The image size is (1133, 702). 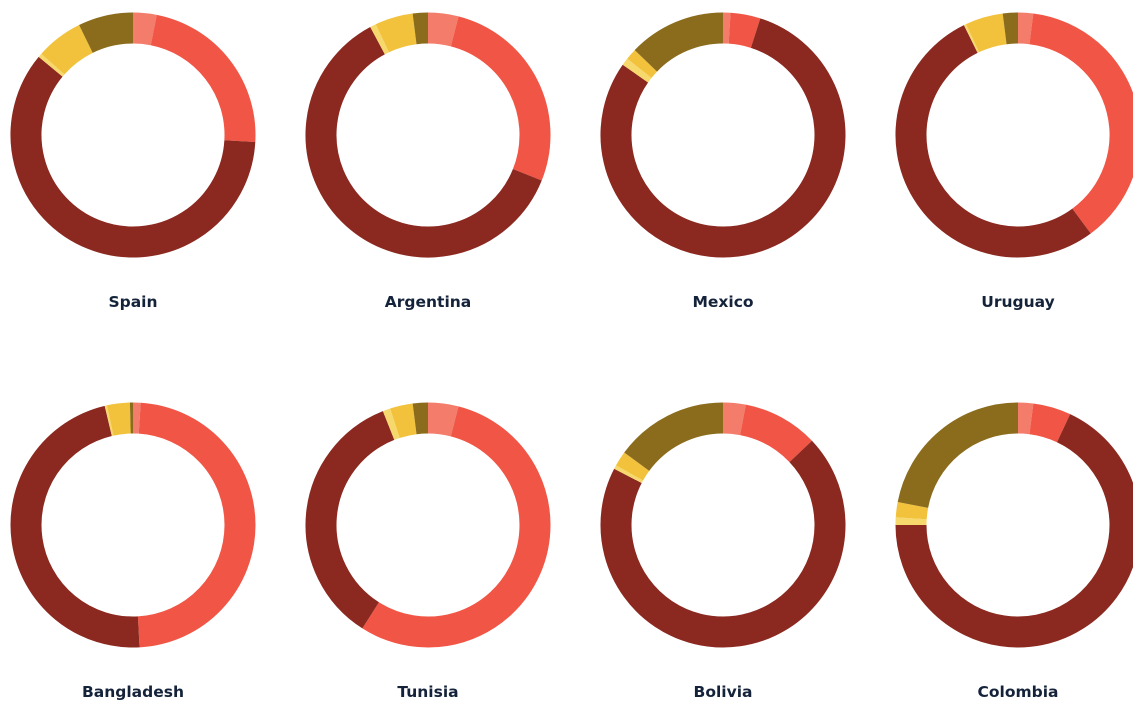 I want to click on donut-label-bangladesh: Bangladesh, so click(x=133, y=692).